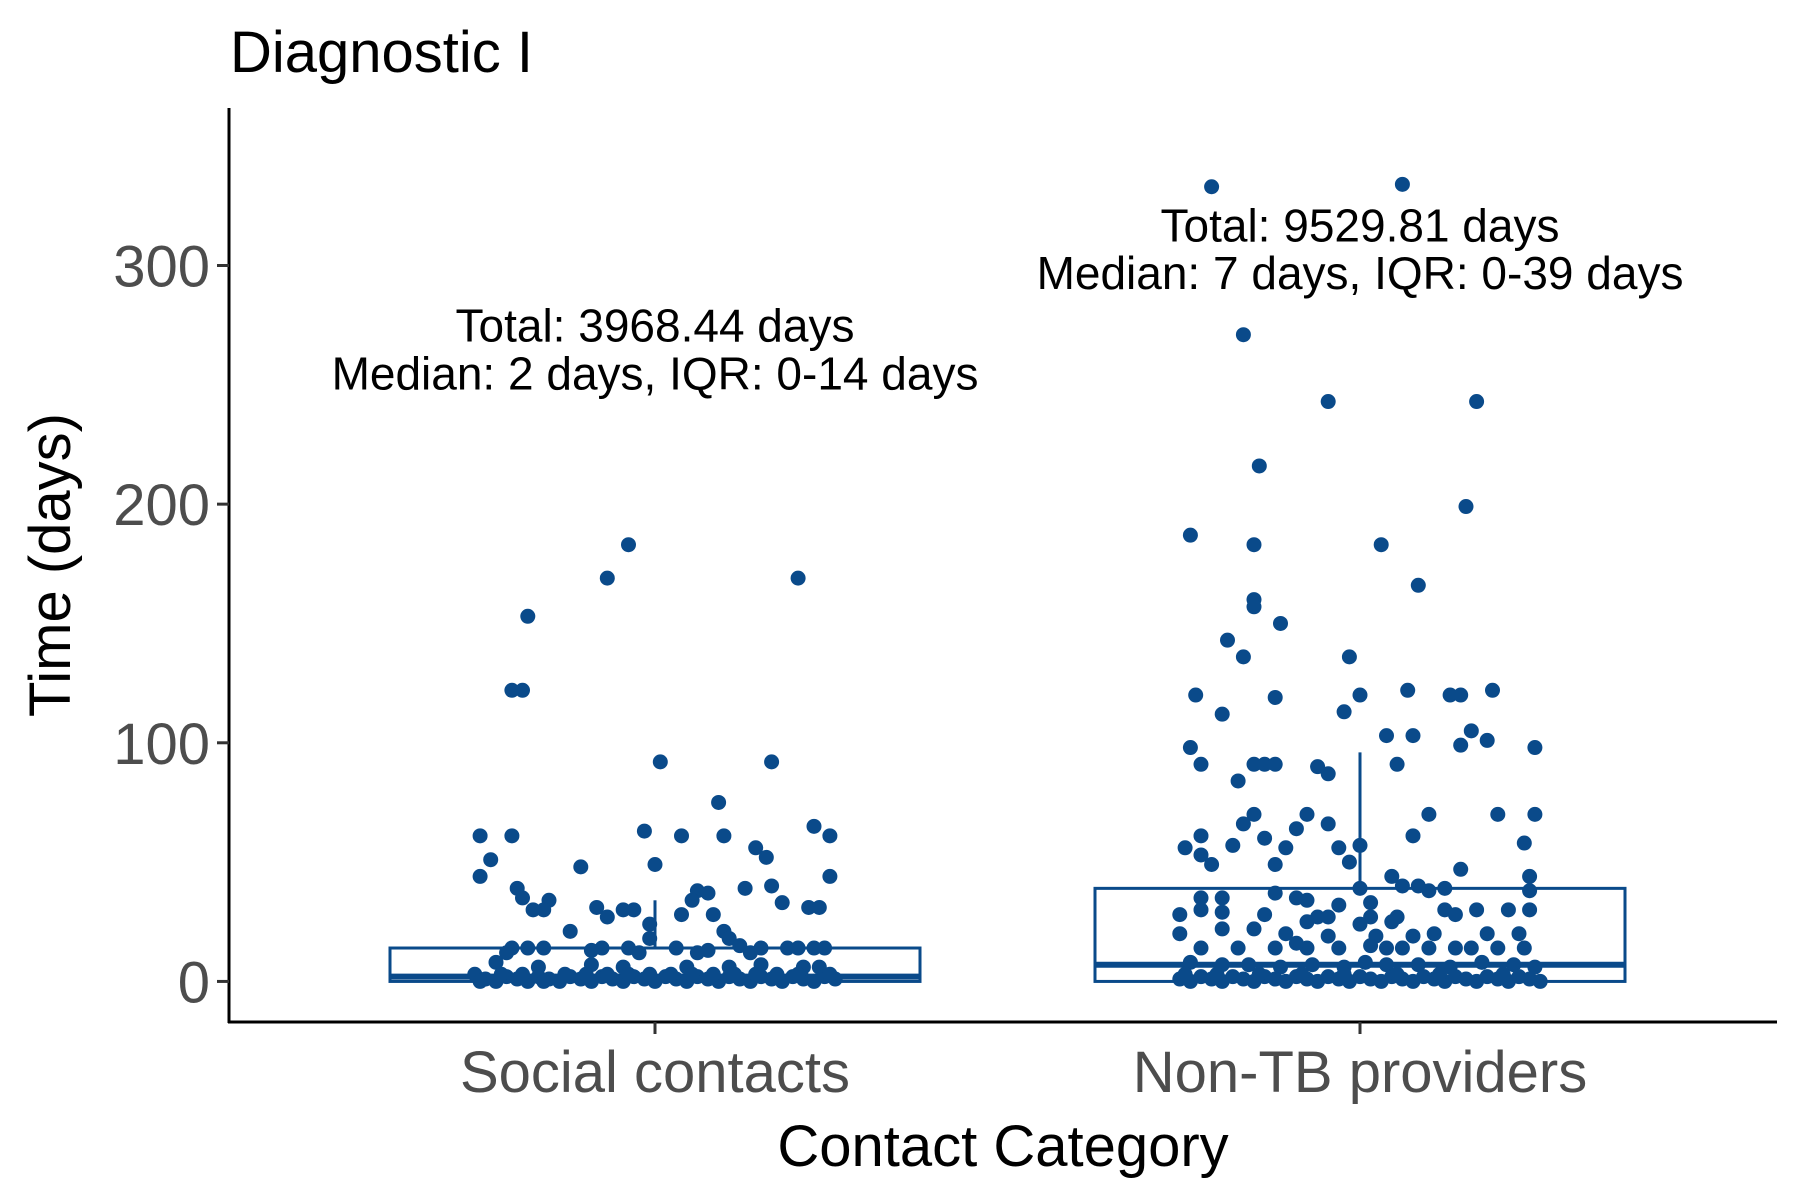  I want to click on x-tick-label: Social contacts, so click(655, 1072).